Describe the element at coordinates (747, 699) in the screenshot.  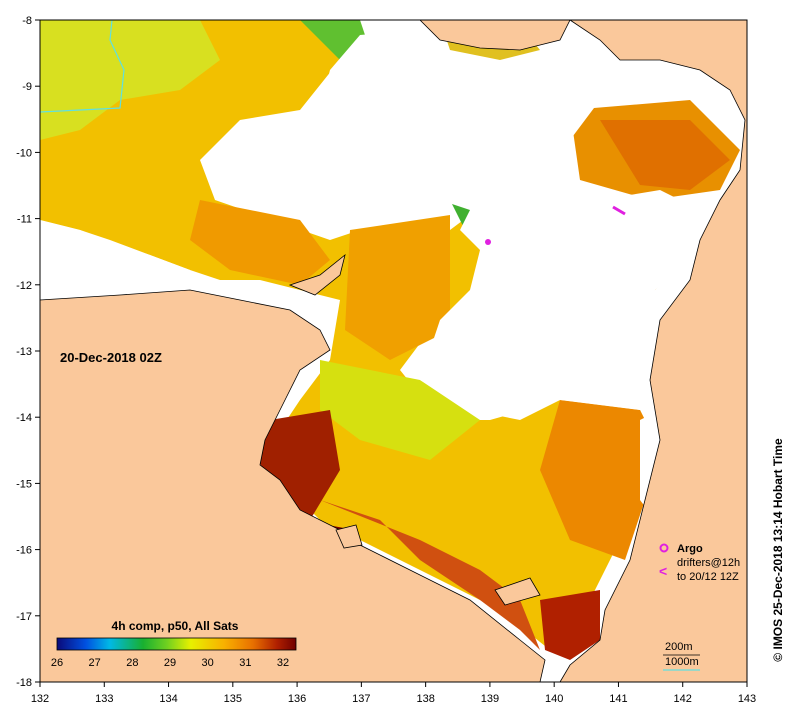
I see `x-tick-label: 143` at that location.